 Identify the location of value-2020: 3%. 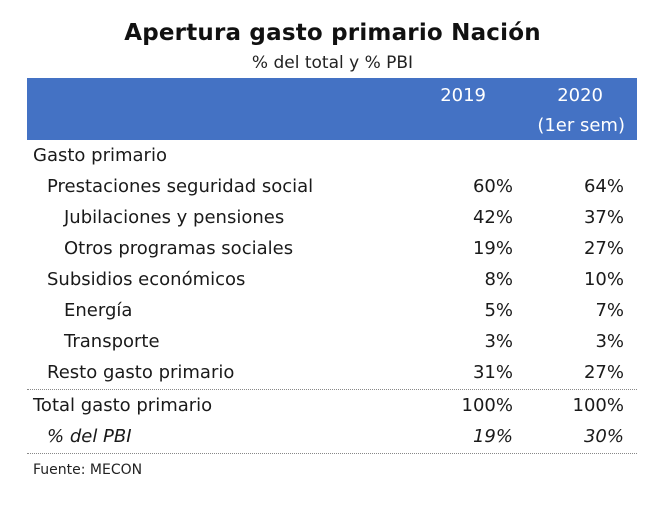
(609, 341).